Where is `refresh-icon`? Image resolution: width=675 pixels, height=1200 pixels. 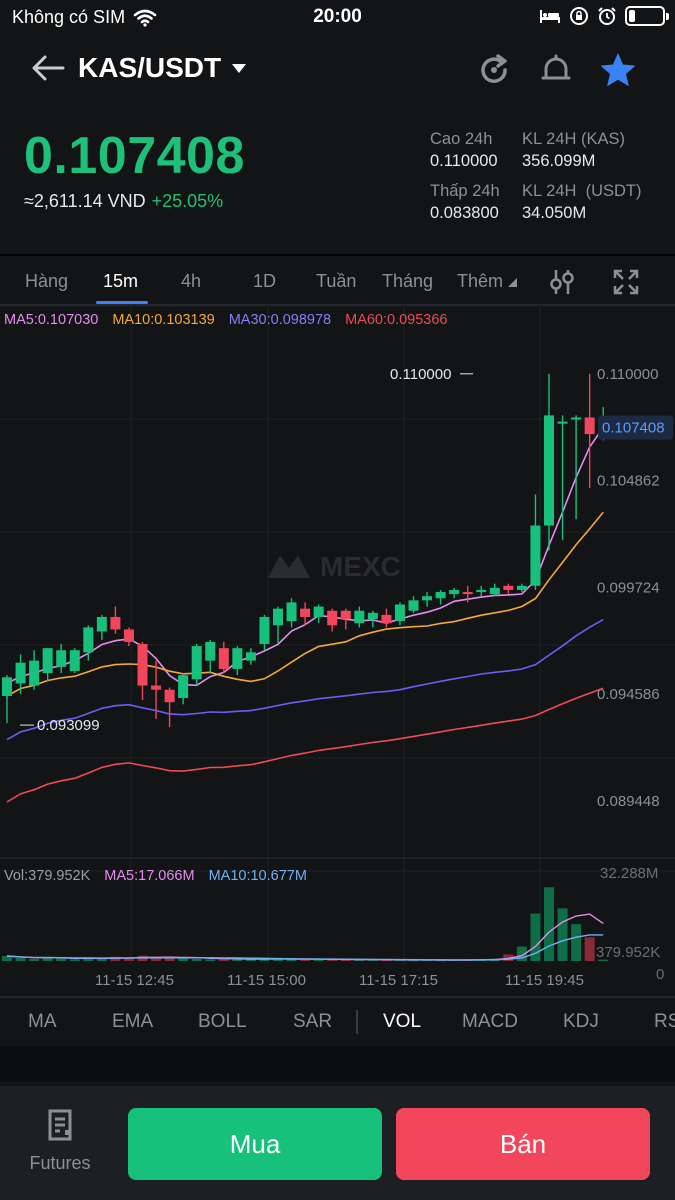
refresh-icon is located at coordinates (494, 70).